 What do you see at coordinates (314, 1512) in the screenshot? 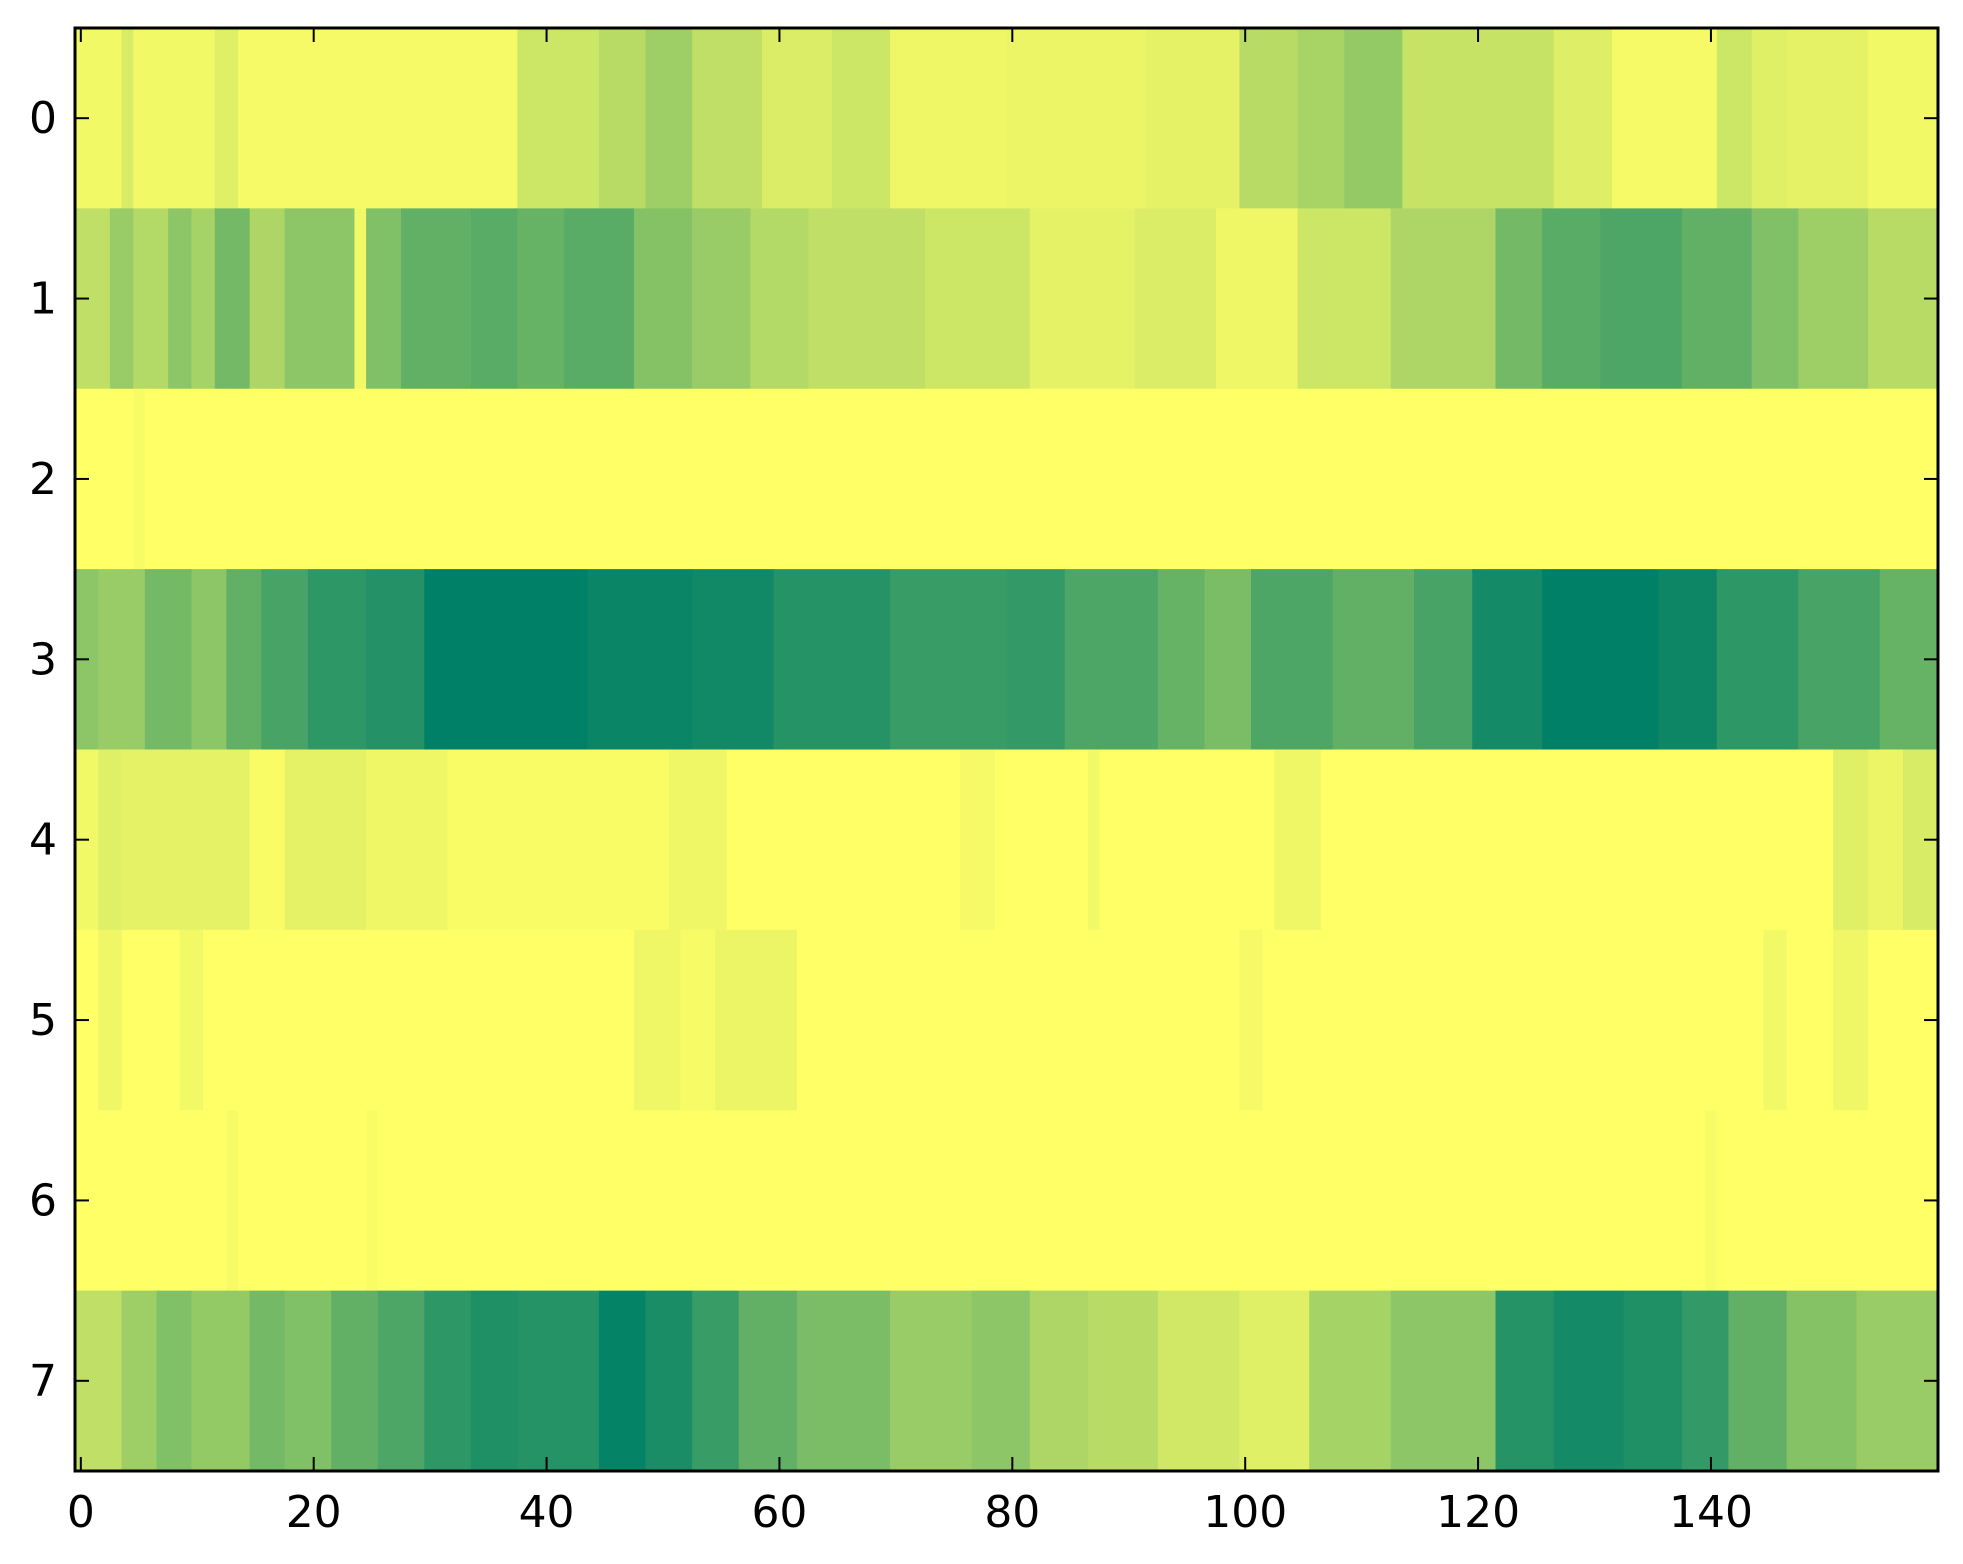
I see `x-tick-label: 20` at bounding box center [314, 1512].